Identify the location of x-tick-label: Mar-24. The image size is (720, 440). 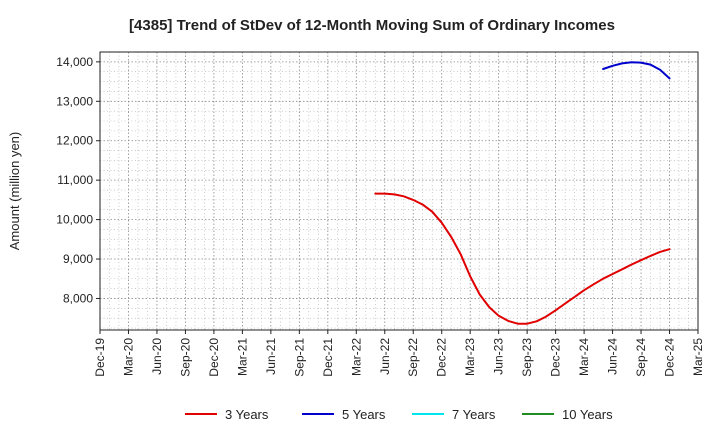
(584, 357).